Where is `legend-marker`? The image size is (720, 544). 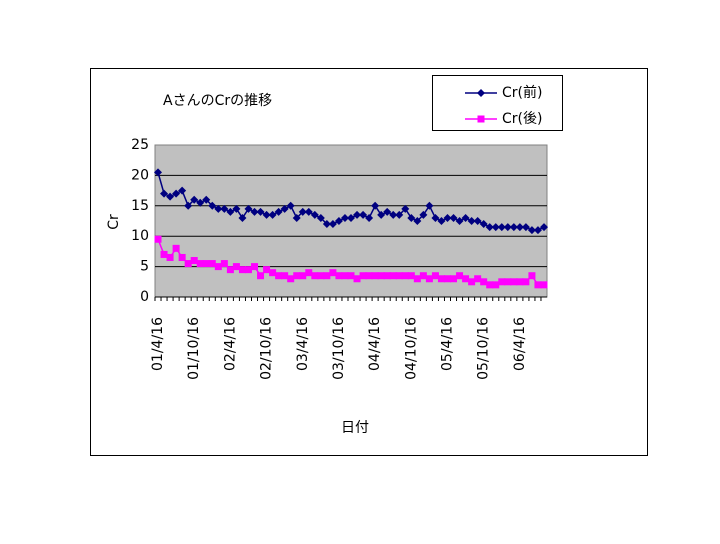
legend-marker is located at coordinates (481, 119).